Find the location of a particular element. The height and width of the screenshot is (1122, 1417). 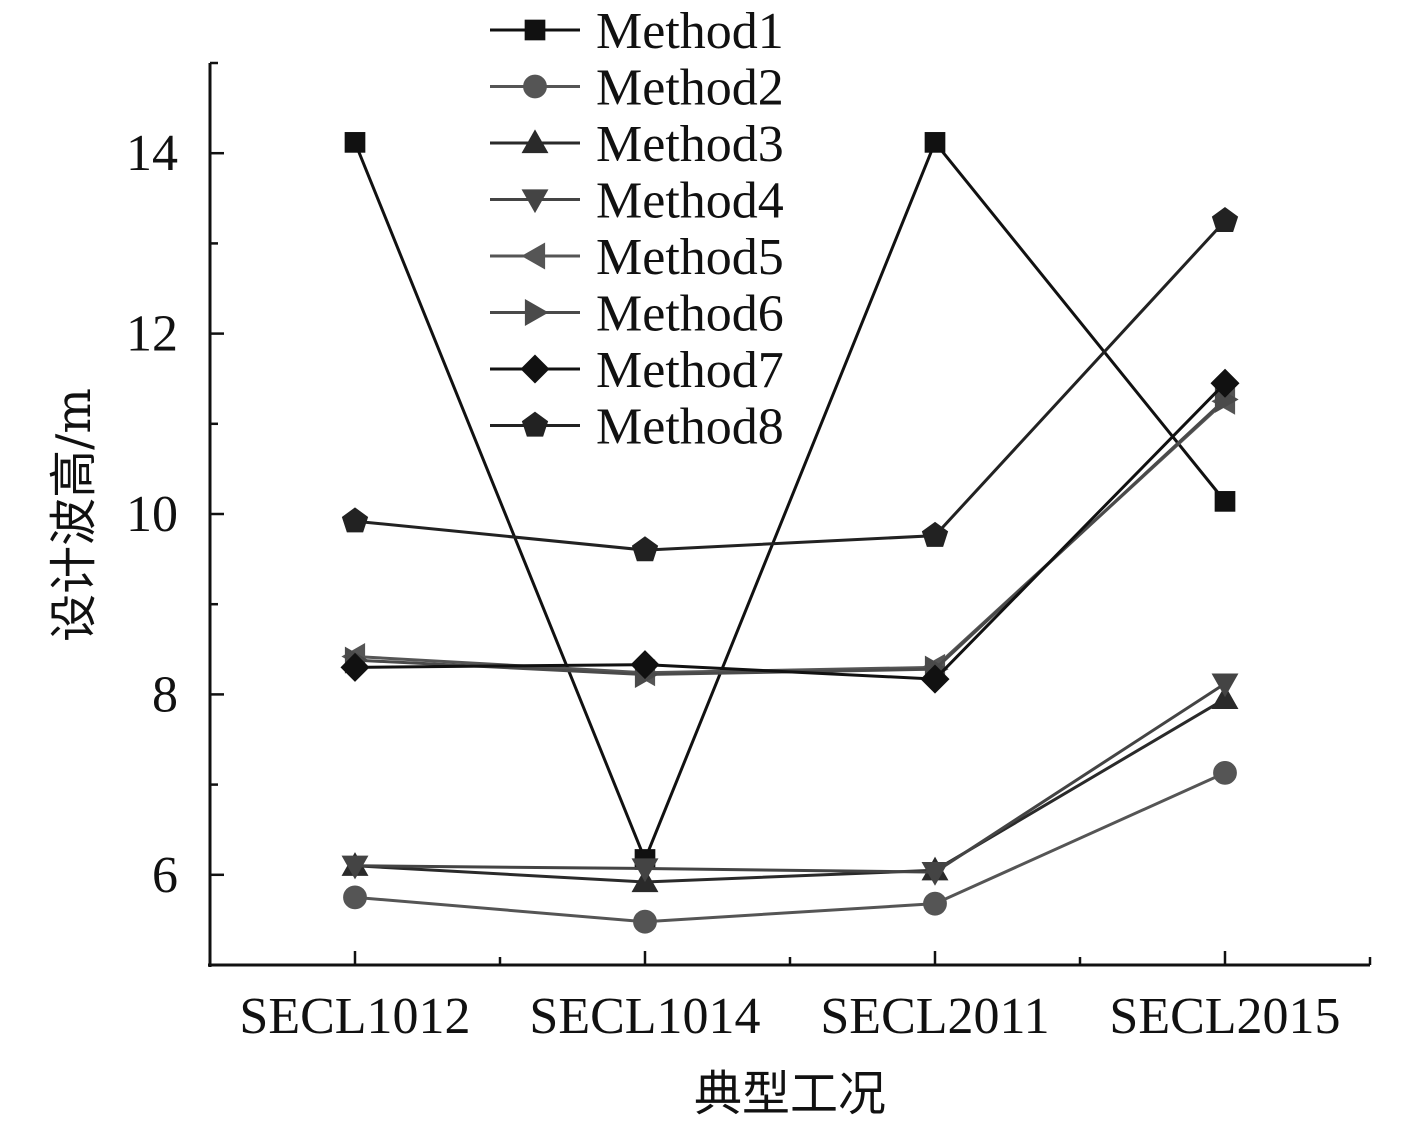

legend-item: Method6 is located at coordinates (637, 314).